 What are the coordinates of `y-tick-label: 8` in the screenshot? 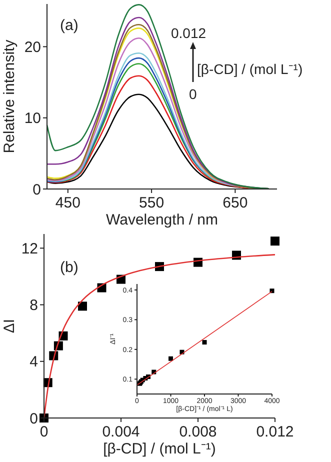 It's located at (34, 305).